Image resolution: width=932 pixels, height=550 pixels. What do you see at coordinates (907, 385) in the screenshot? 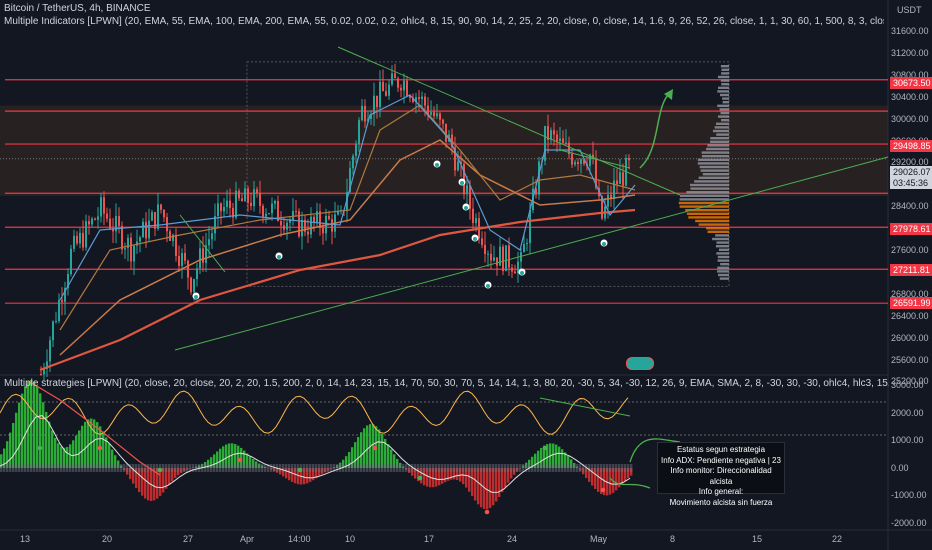
I see `oscillator-axis-label: 3000.00` at bounding box center [907, 385].